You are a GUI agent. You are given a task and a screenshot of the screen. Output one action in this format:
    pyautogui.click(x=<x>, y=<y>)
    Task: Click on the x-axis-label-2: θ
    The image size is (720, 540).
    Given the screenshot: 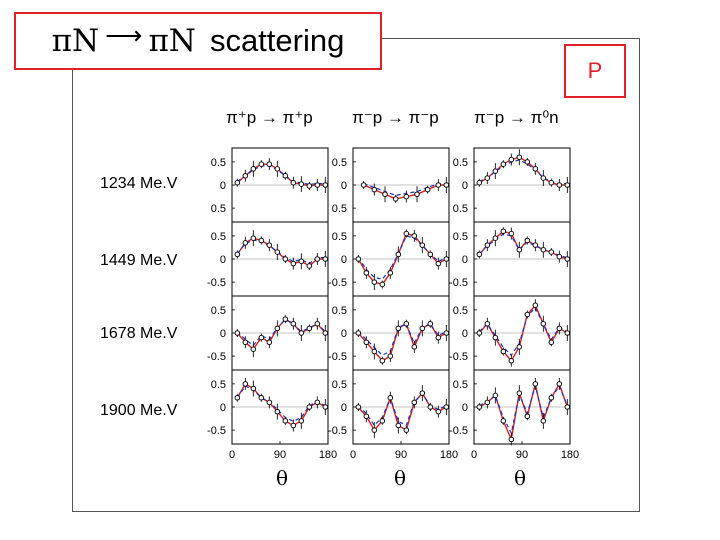 What is the action you would take?
    pyautogui.click(x=400, y=478)
    